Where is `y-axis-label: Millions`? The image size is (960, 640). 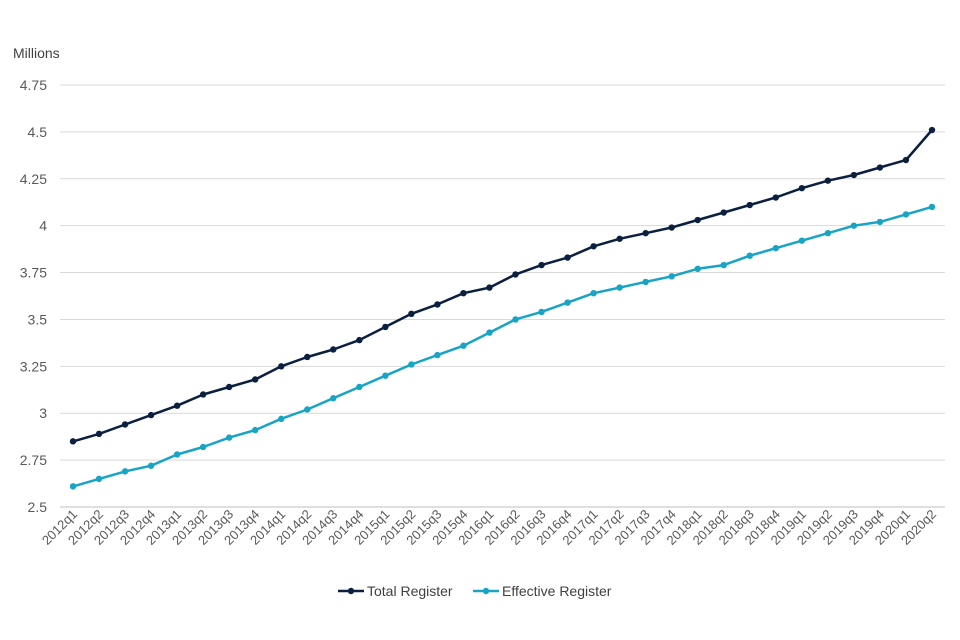 y-axis-label: Millions is located at coordinates (36, 53).